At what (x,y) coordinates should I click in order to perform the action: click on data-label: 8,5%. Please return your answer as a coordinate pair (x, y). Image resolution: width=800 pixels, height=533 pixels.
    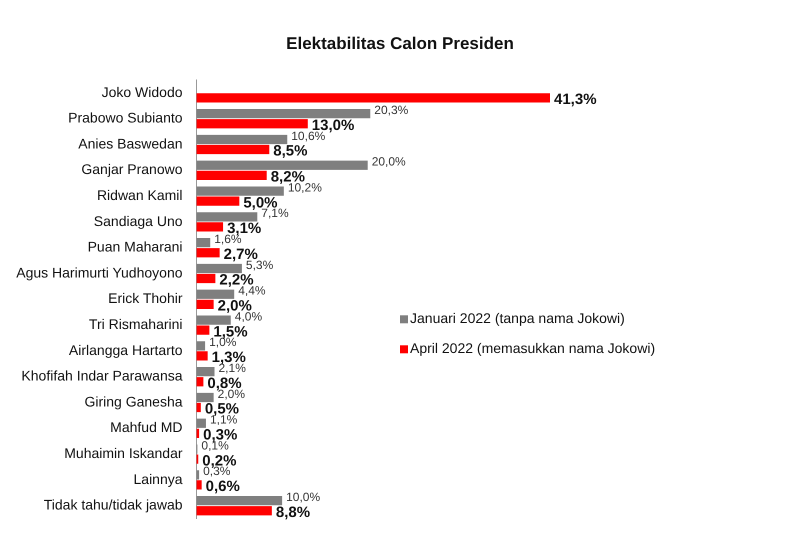
    Looking at the image, I should click on (290, 151).